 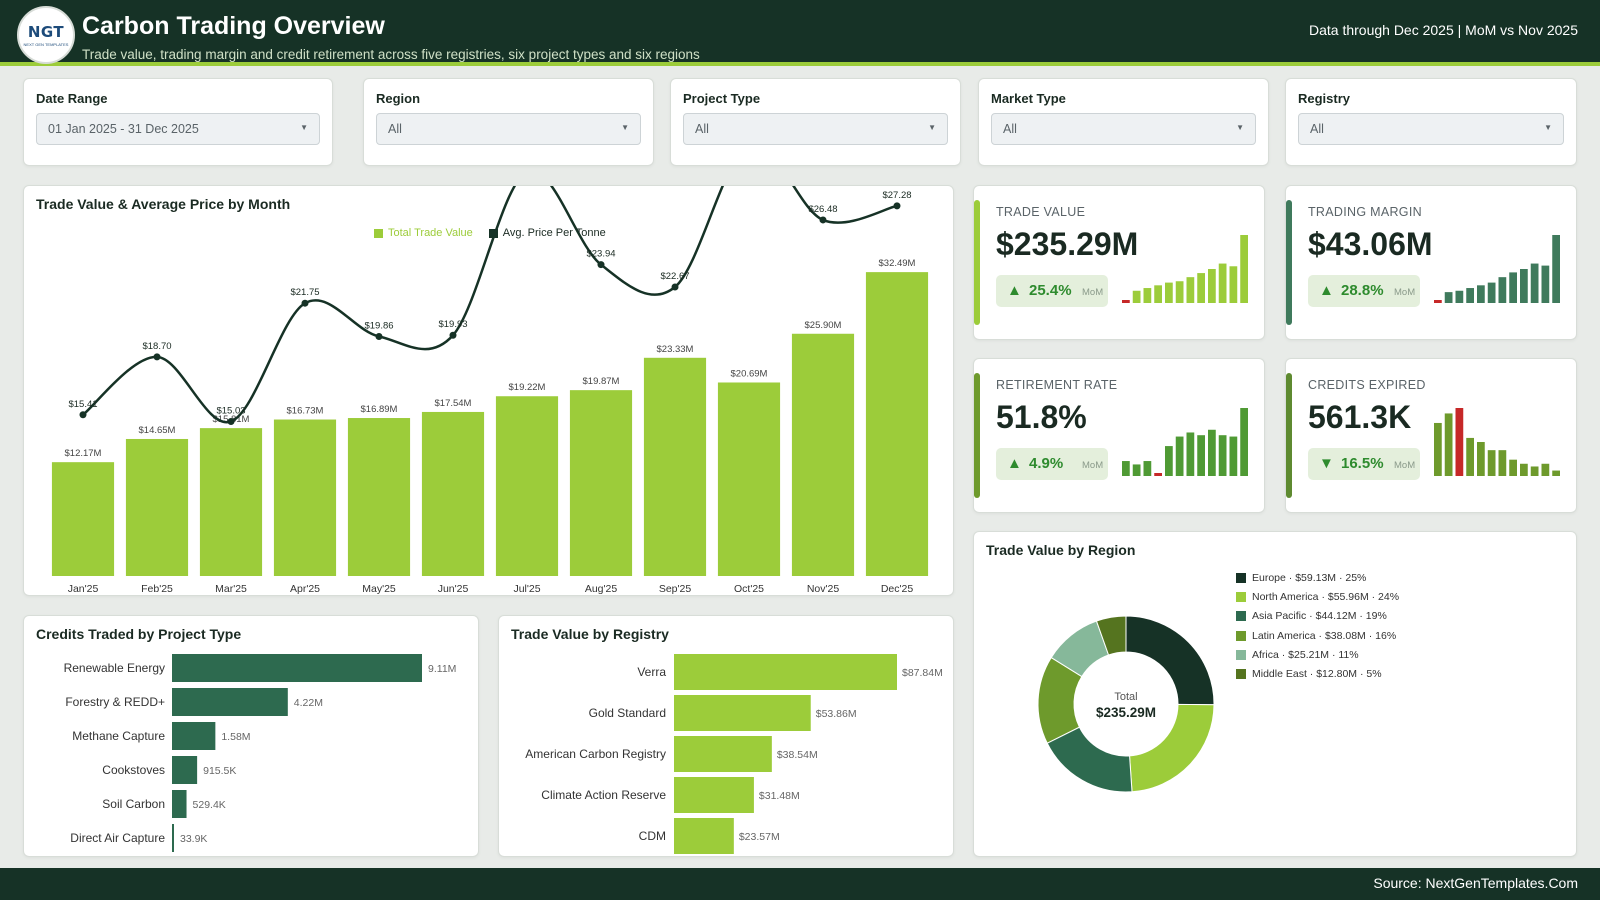 I want to click on kpi-accent-bar, so click(x=977, y=435).